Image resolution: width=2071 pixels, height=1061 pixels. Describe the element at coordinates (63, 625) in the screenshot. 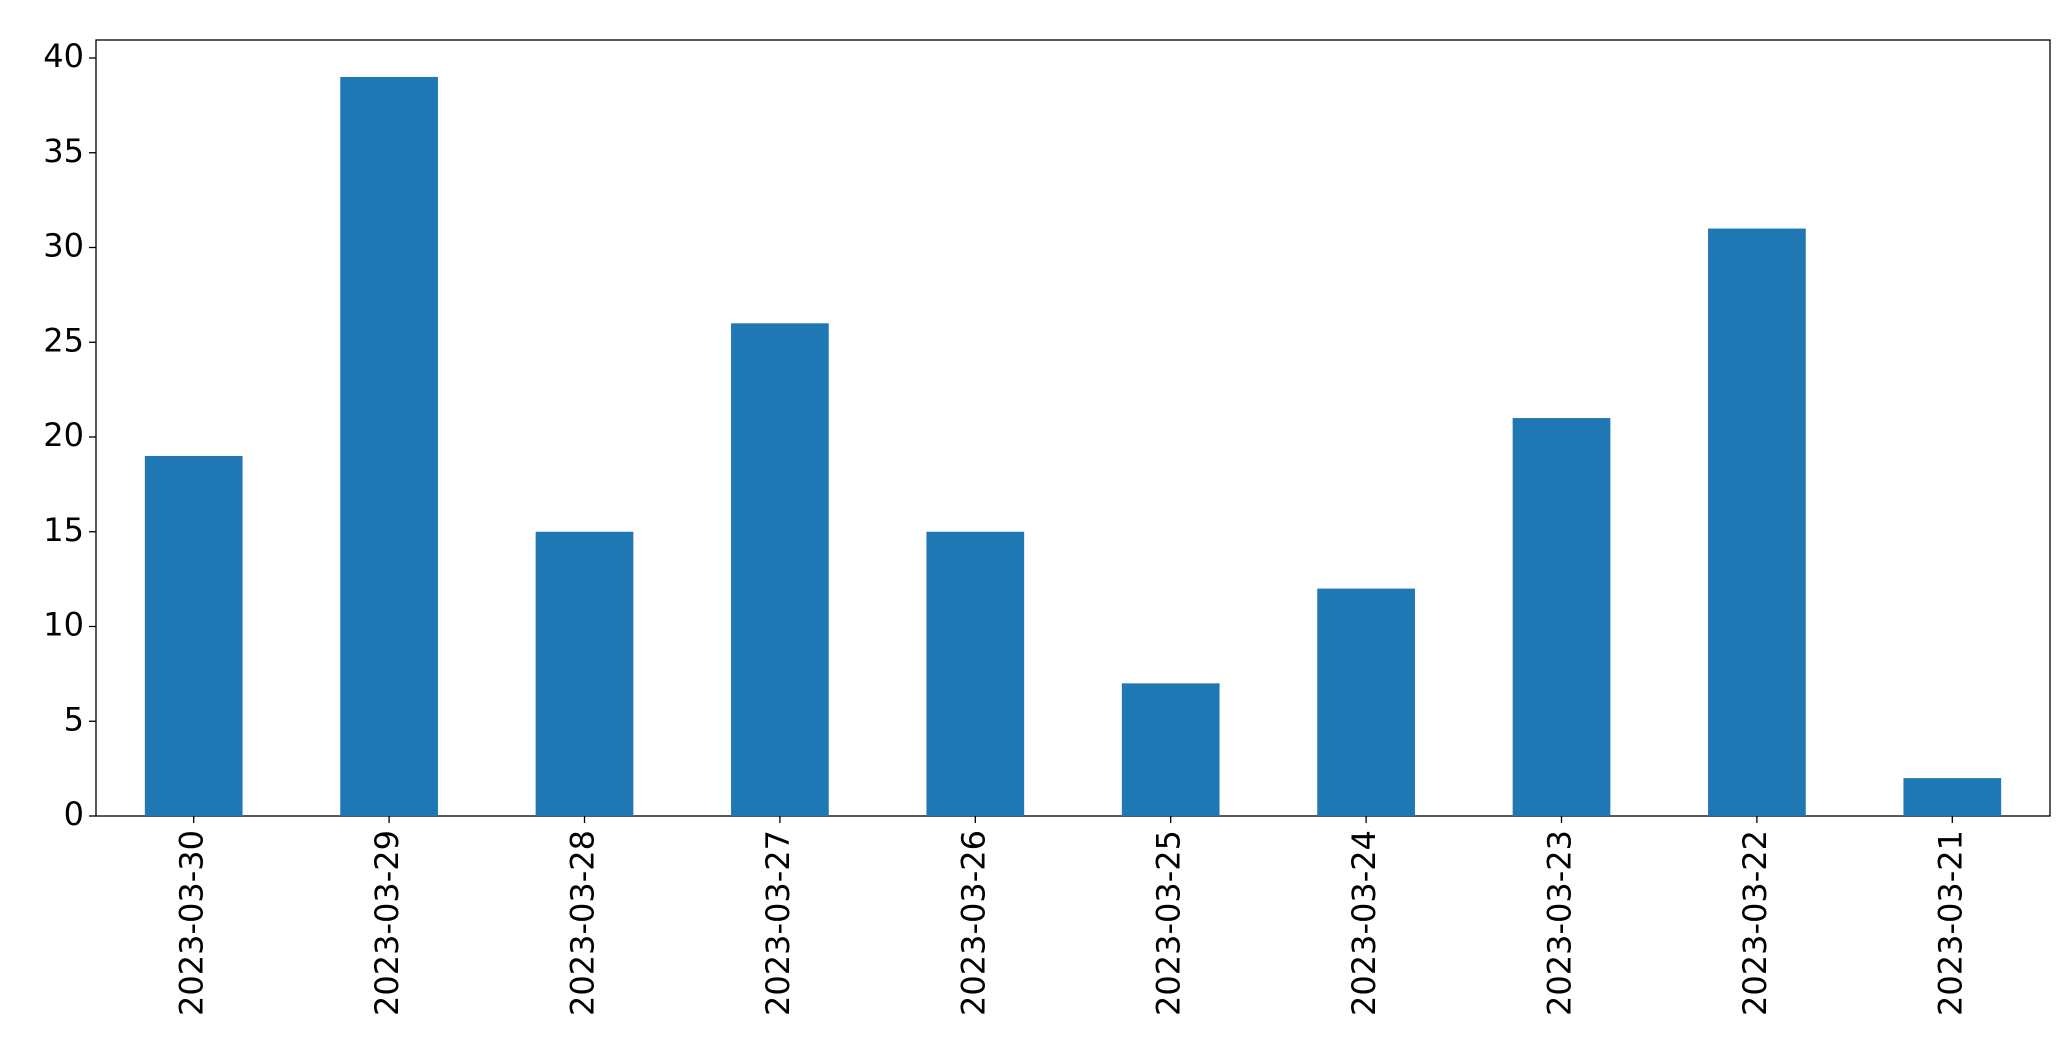

I see `y-tick-label: 10` at that location.